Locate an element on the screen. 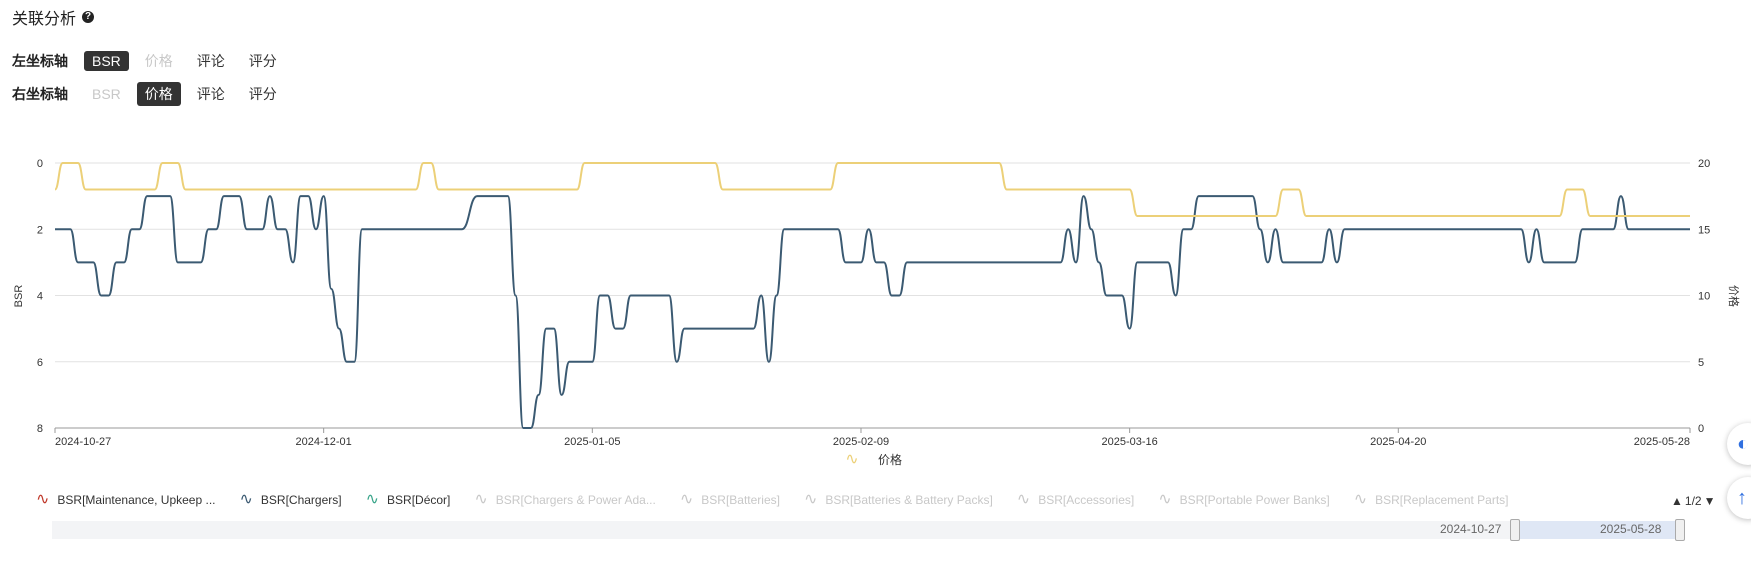  right-tick-label: 10 is located at coordinates (1704, 297).